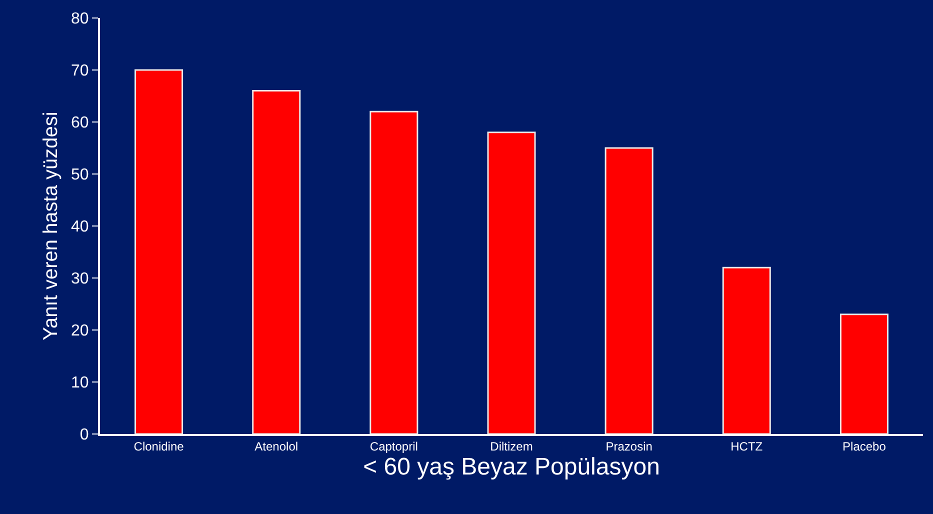 The image size is (933, 514). I want to click on x-tick-label: HCTZ, so click(746, 446).